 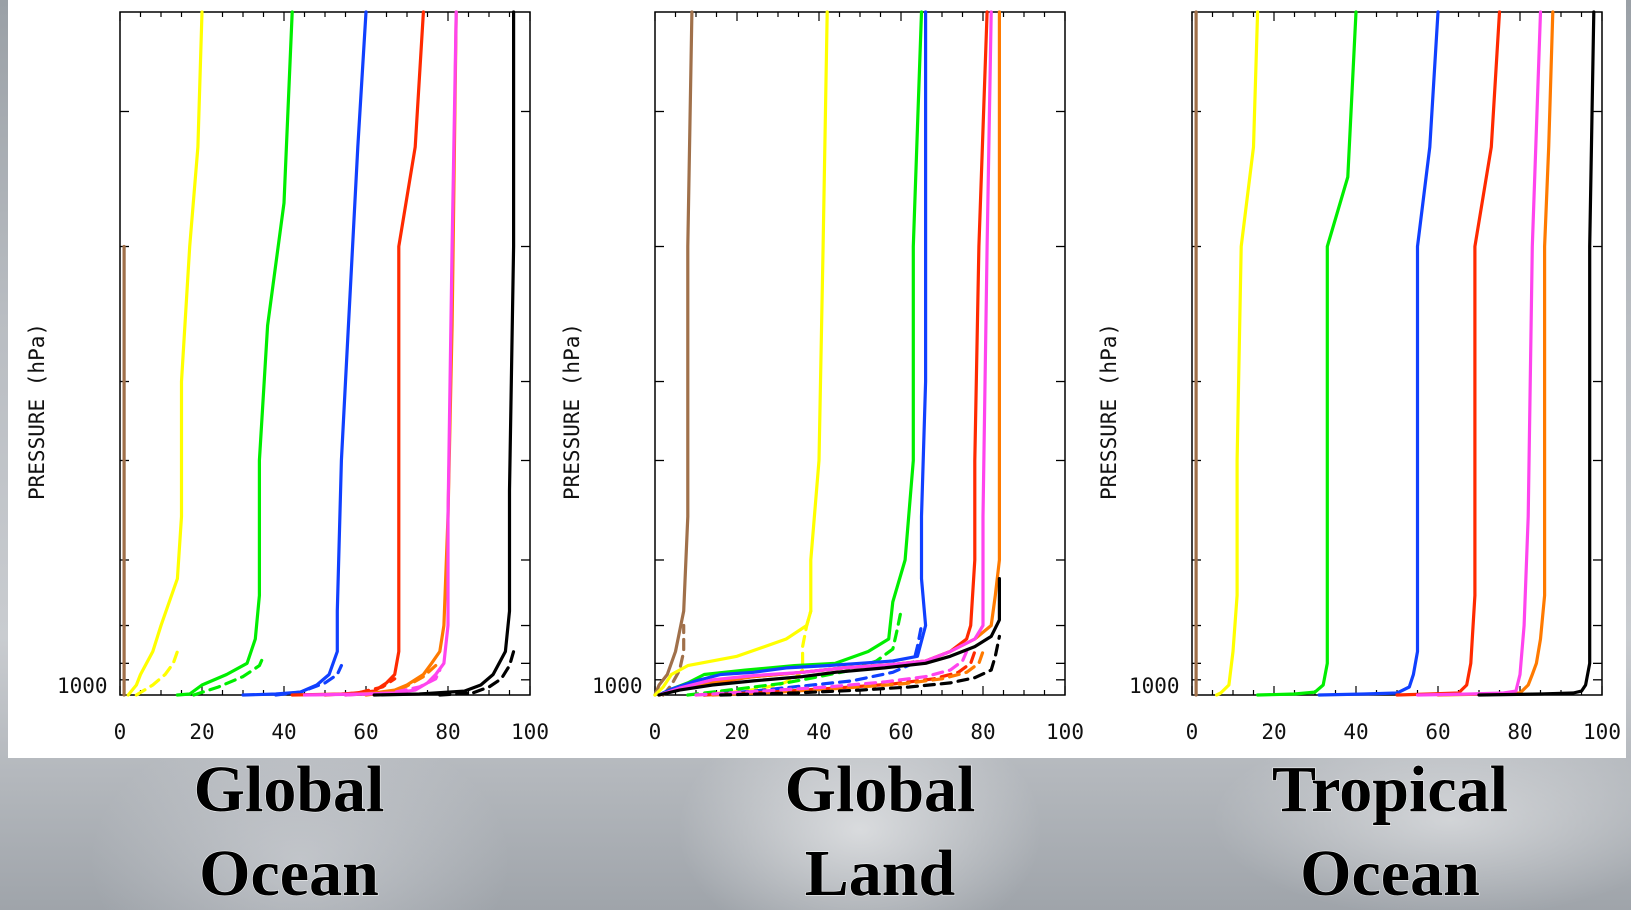 I want to click on panel-title-line1: Tropical, so click(x=1390, y=789).